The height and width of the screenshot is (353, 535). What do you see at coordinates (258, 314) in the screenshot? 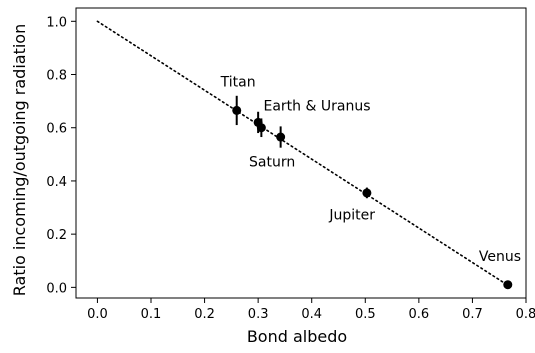
I see `x-tick-label-3: 0.3` at bounding box center [258, 314].